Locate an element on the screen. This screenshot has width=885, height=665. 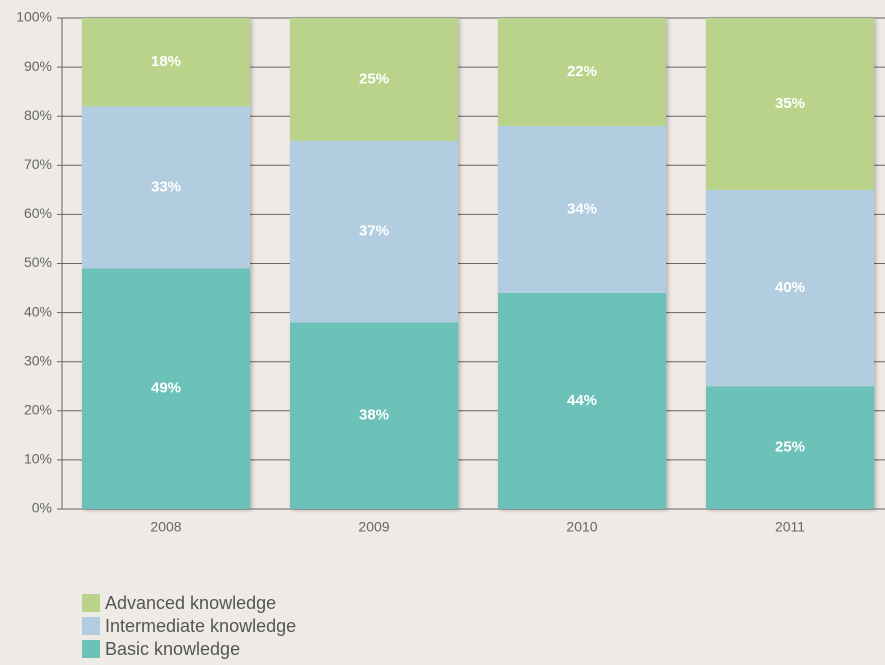
y-tick-label: 90% is located at coordinates (38, 66).